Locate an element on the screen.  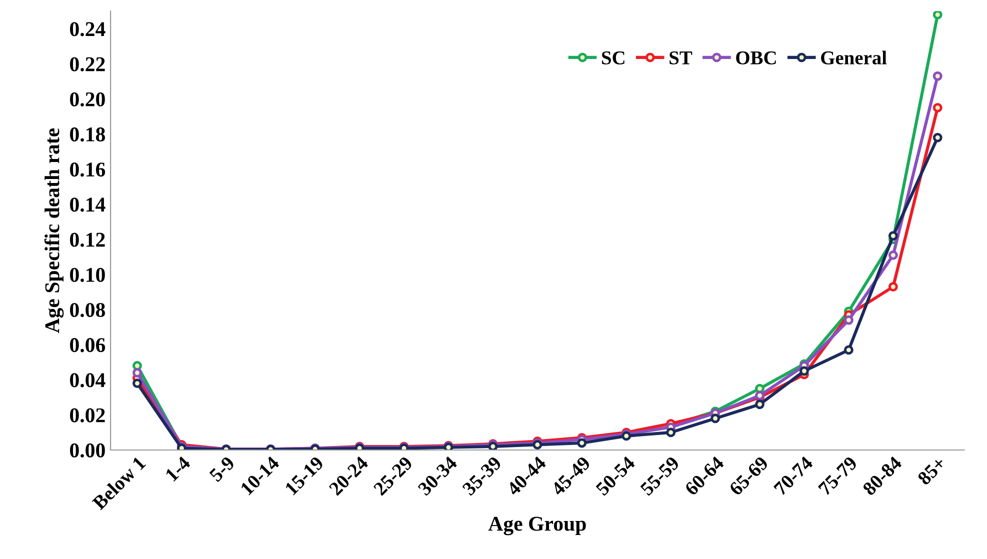
x-axis-title: Age Group is located at coordinates (537, 526).